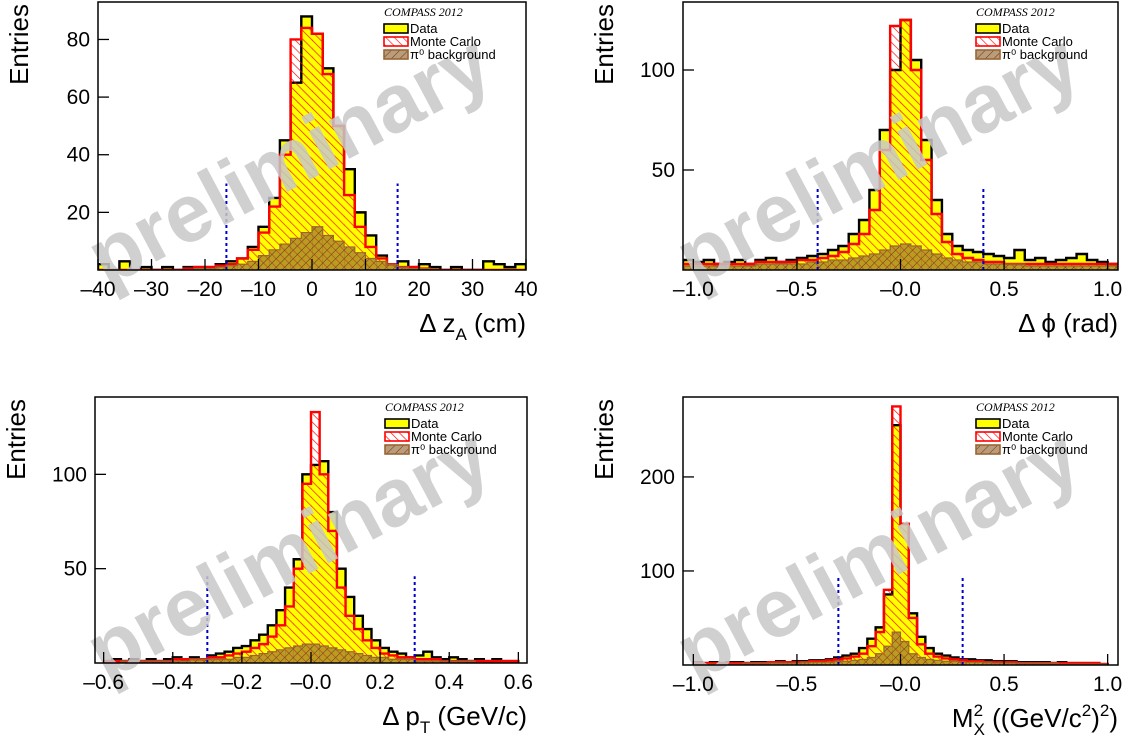 This screenshot has height=742, width=1146. I want to click on x-tick-label: –0.5, so click(796, 289).